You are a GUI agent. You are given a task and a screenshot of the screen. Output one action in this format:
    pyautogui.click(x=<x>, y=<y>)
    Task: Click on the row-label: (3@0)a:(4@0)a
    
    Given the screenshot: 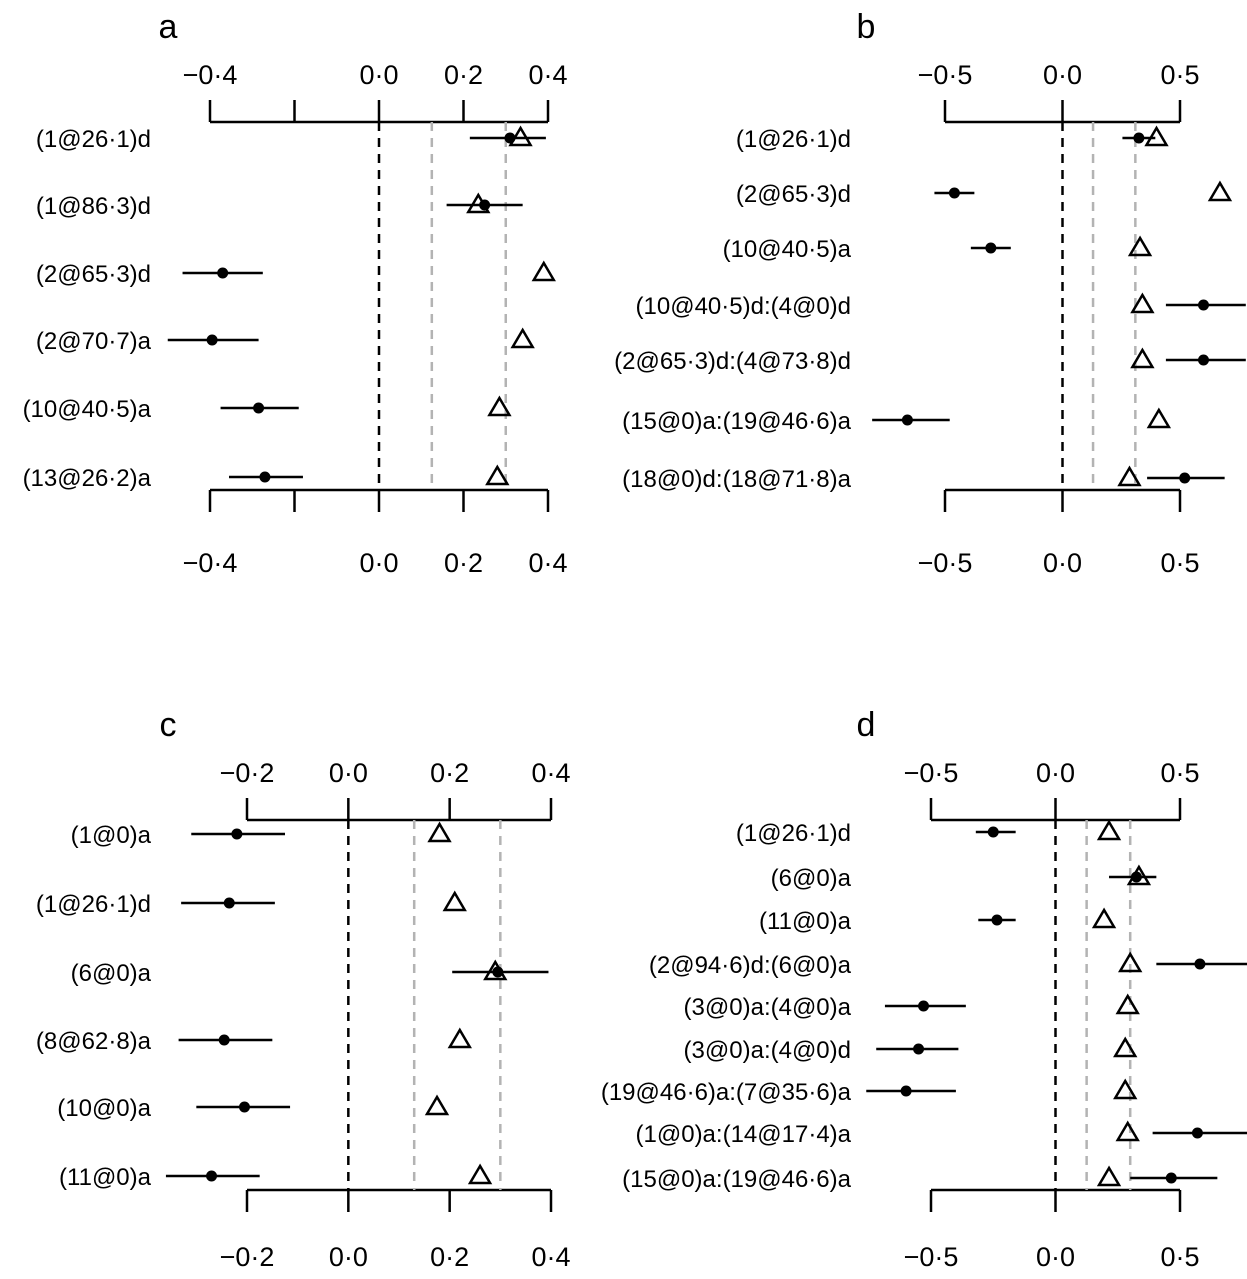 What is the action you would take?
    pyautogui.click(x=768, y=1007)
    